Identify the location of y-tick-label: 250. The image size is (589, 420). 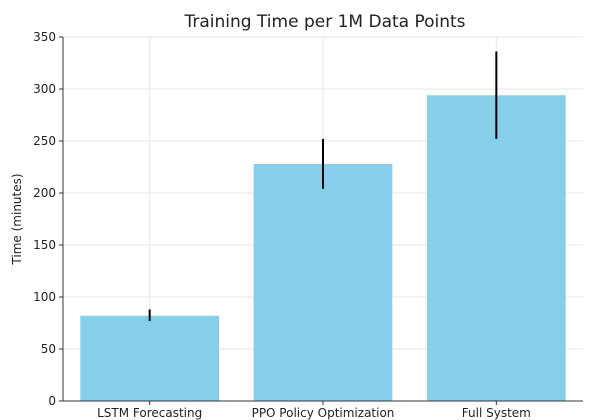
(44, 141).